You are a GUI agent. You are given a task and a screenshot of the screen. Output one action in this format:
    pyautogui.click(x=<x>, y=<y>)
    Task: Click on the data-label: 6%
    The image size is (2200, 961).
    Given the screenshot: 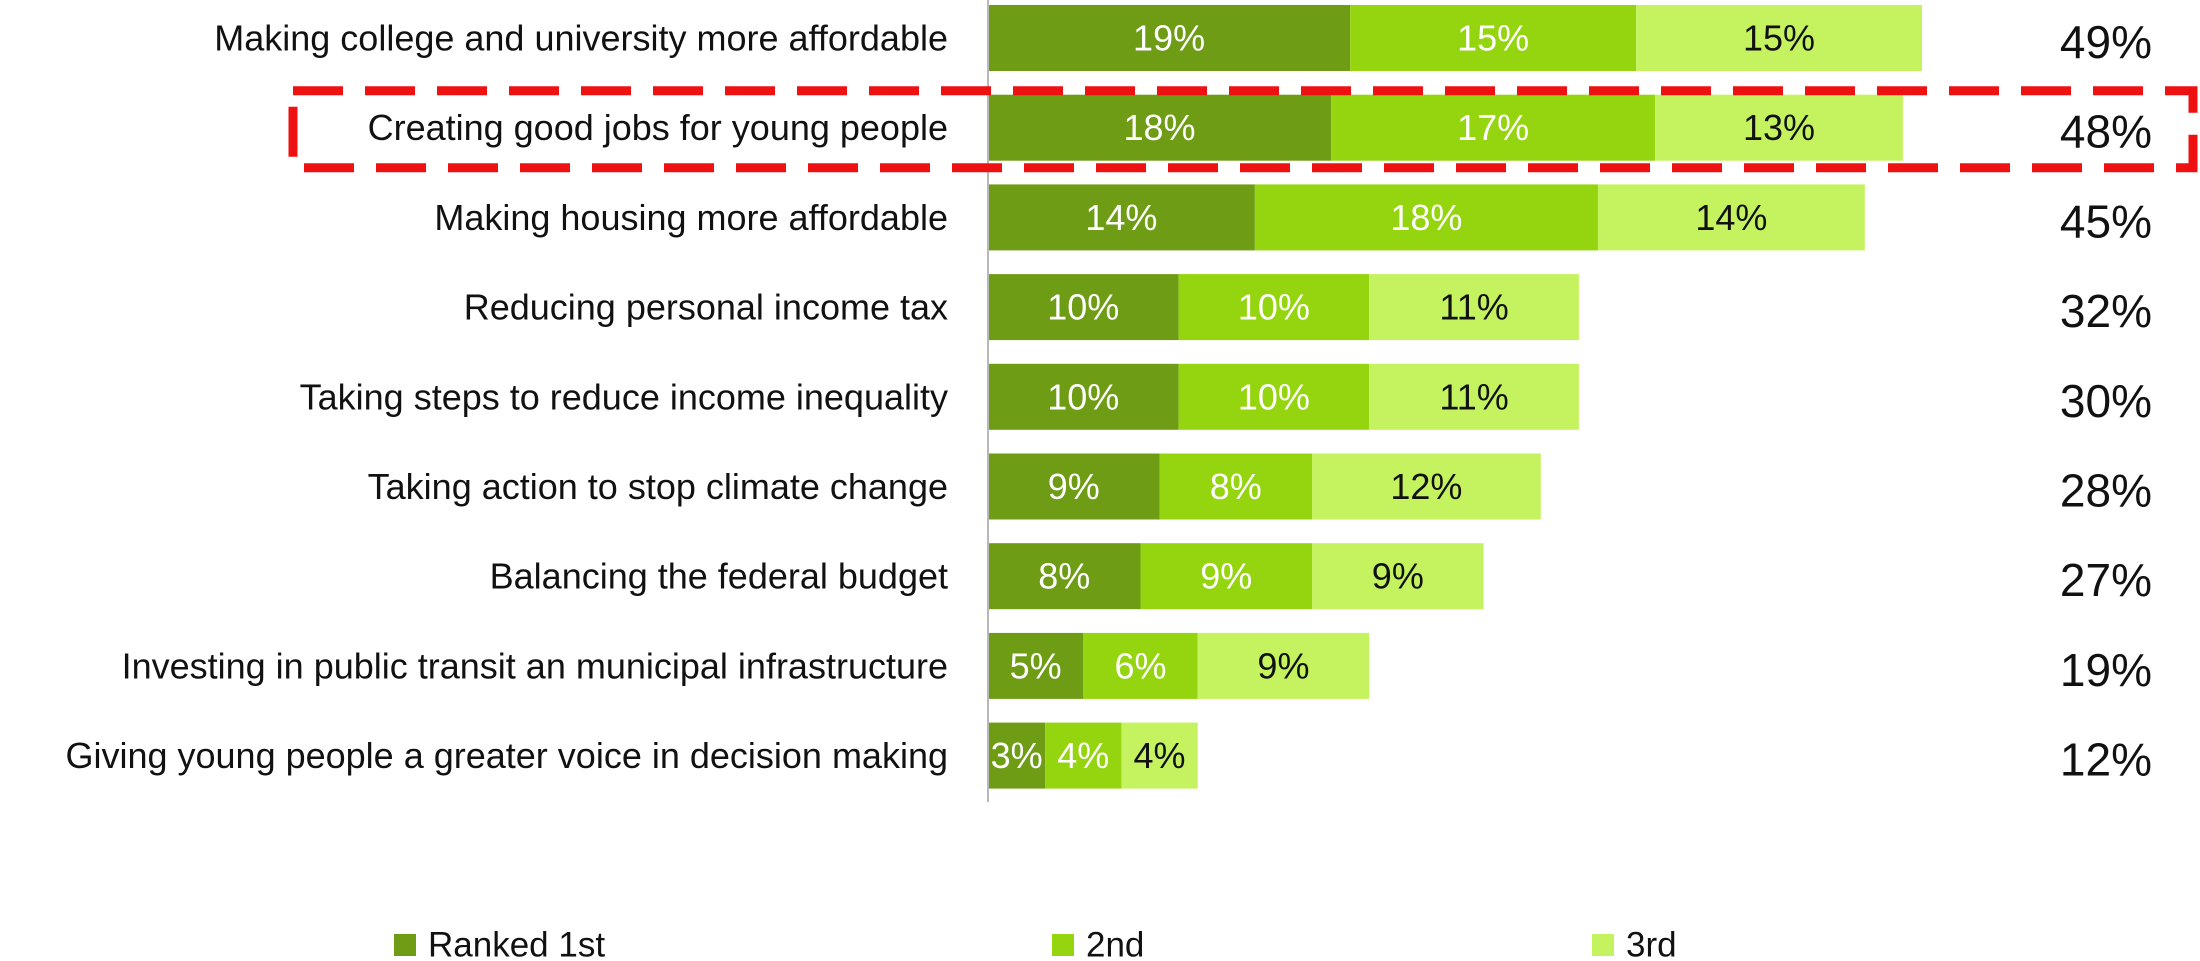 What is the action you would take?
    pyautogui.click(x=1140, y=665)
    